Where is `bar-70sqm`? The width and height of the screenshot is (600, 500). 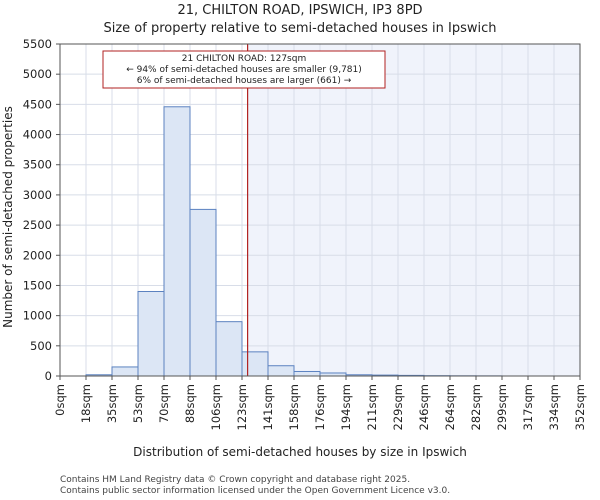 bar-70sqm is located at coordinates (177, 241).